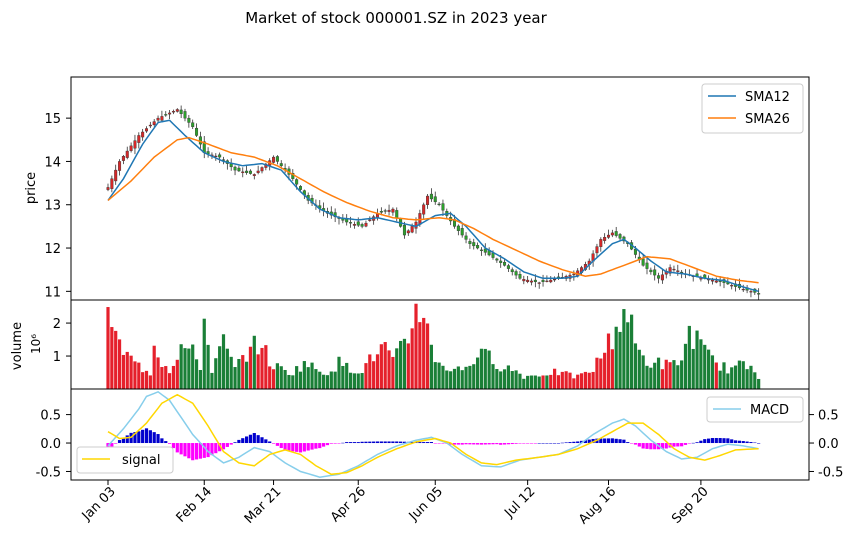 This screenshot has height=543, width=859. What do you see at coordinates (62, 341) in the screenshot?
I see `volume-y-axis: 12` at bounding box center [62, 341].